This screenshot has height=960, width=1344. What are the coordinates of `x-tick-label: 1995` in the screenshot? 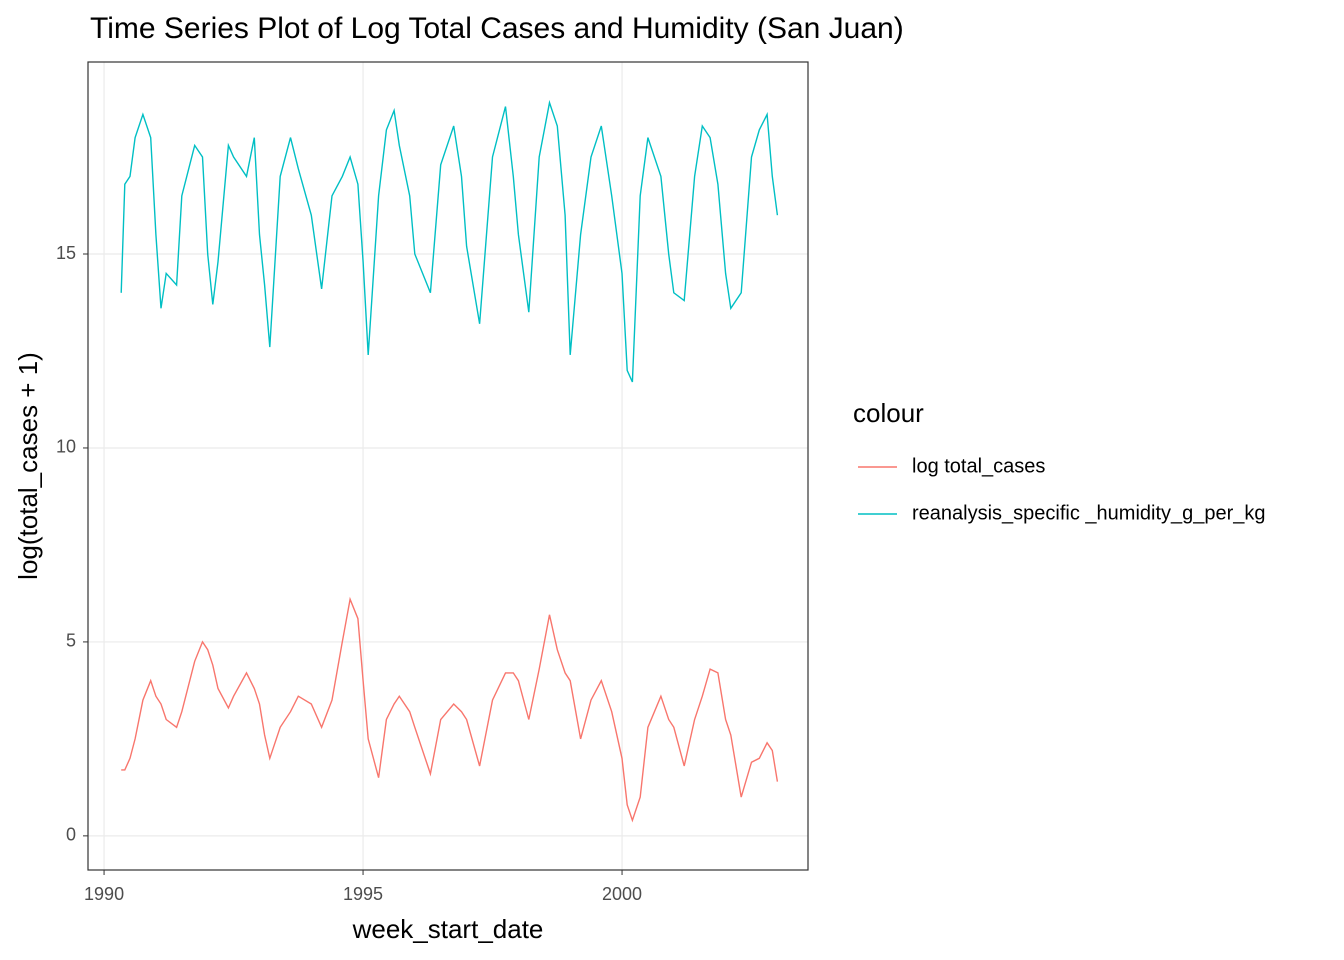 It's located at (363, 894).